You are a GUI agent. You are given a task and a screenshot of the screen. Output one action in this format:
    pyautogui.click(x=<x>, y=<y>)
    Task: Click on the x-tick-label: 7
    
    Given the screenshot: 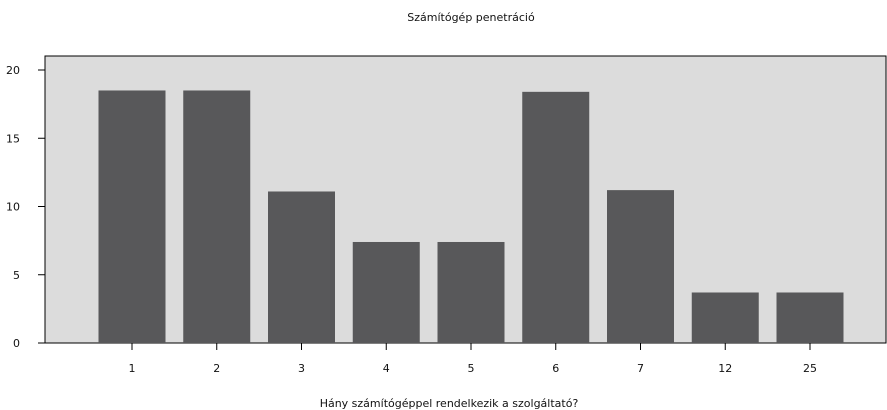 What is the action you would take?
    pyautogui.click(x=640, y=368)
    